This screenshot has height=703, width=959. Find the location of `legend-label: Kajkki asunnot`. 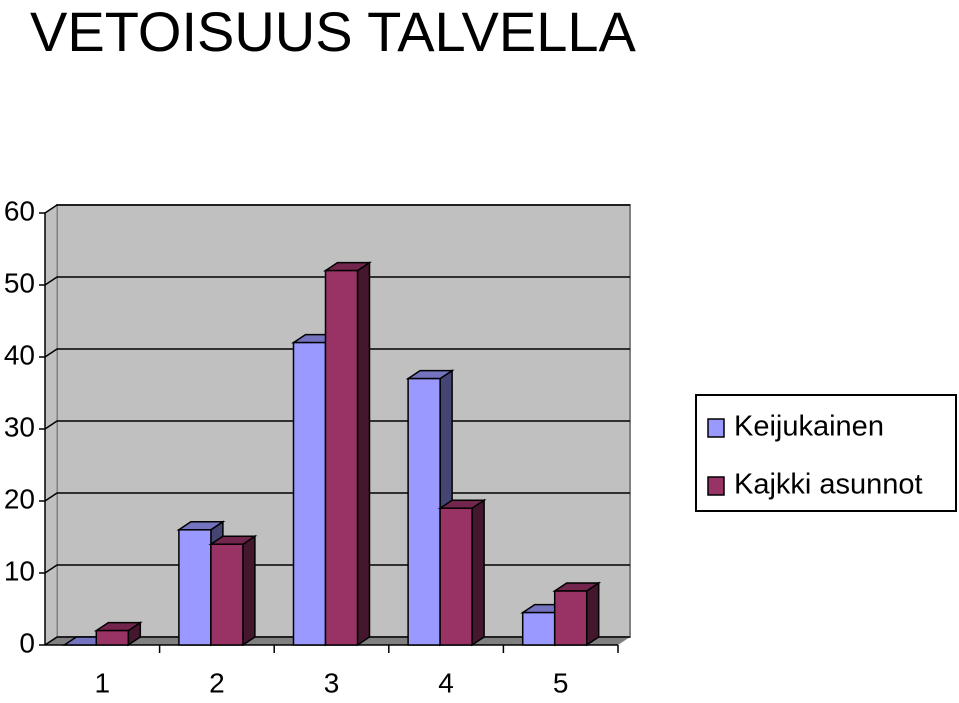

legend-label: Kajkki asunnot is located at coordinates (828, 485).